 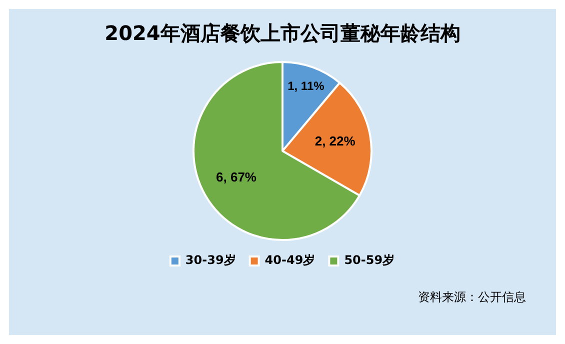 What do you see at coordinates (472, 297) in the screenshot?
I see `text: 资料来源：公开信息` at bounding box center [472, 297].